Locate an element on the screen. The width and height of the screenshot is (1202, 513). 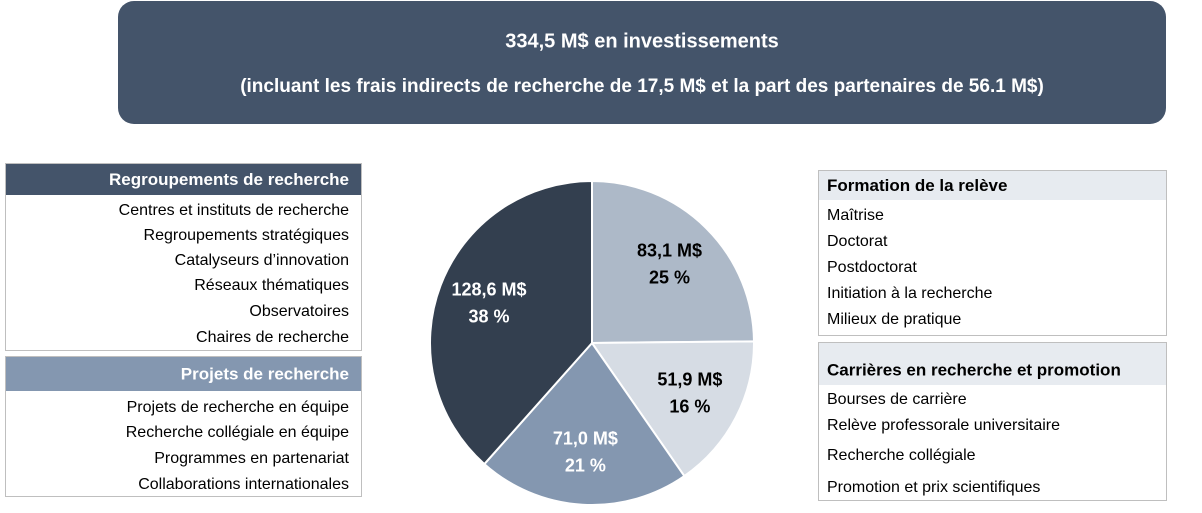
slice-percent-label: 16 % is located at coordinates (689, 406).